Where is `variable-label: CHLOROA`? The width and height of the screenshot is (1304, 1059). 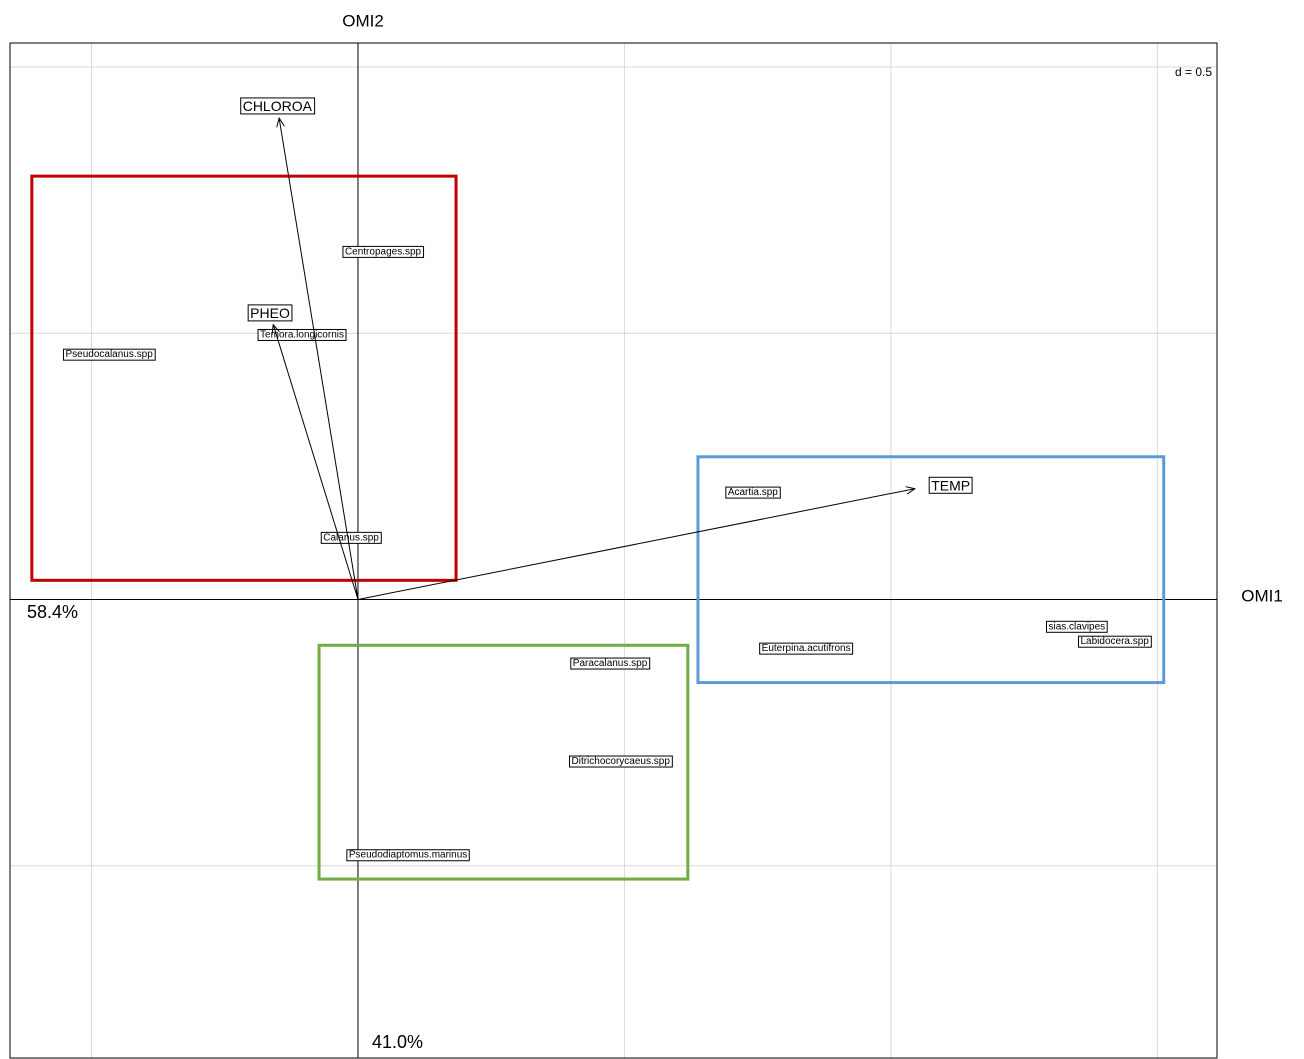 variable-label: CHLOROA is located at coordinates (278, 106).